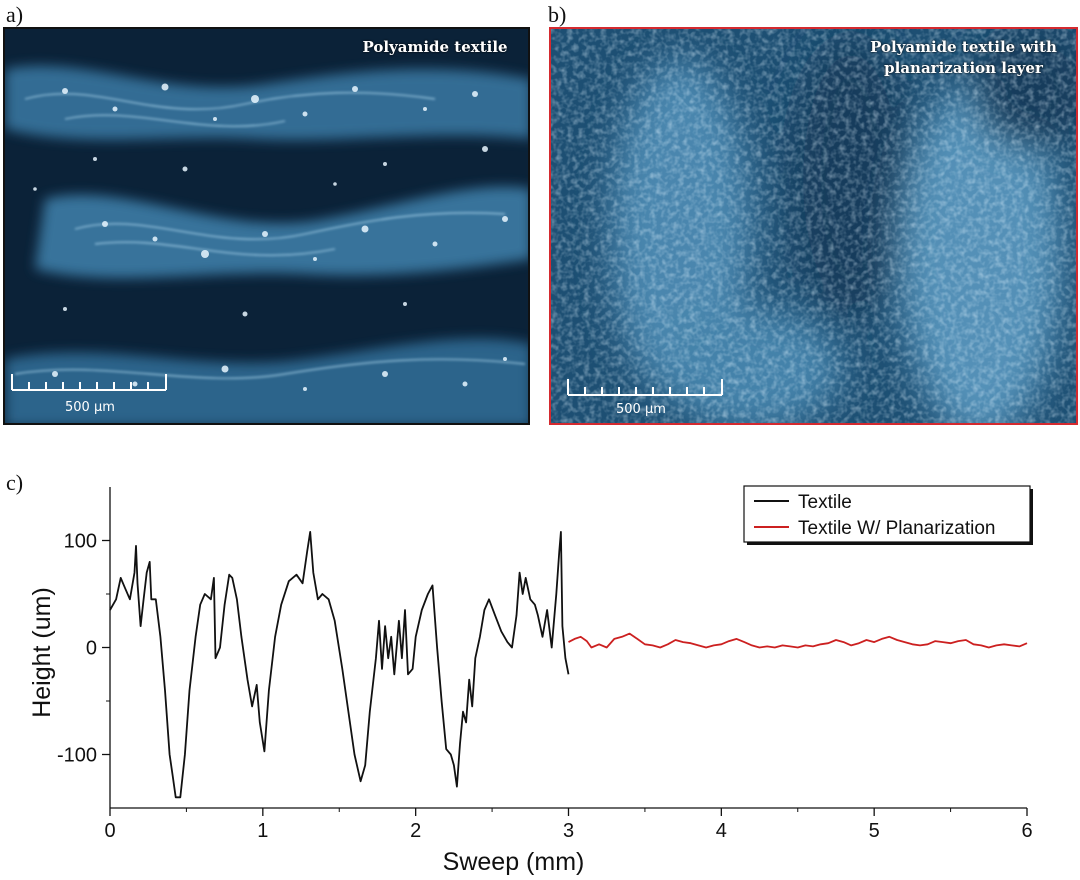  I want to click on x-tick-label: 3, so click(568, 831).